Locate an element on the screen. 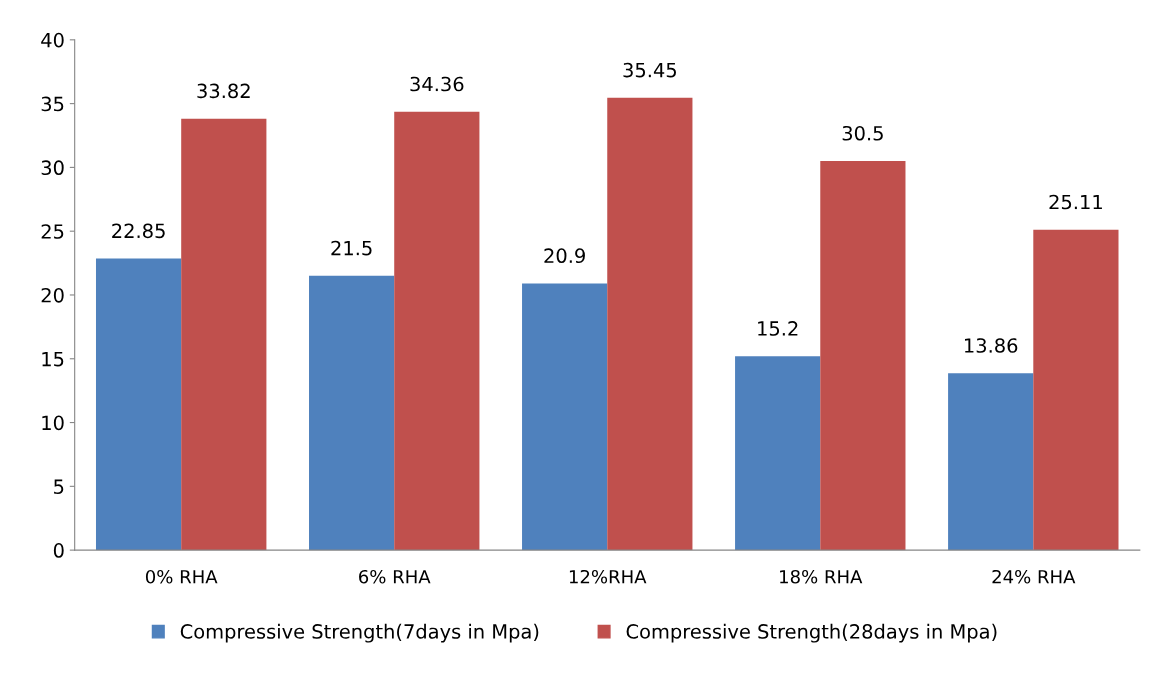 The width and height of the screenshot is (1149, 675). y-tick-label: 20 is located at coordinates (52, 295).